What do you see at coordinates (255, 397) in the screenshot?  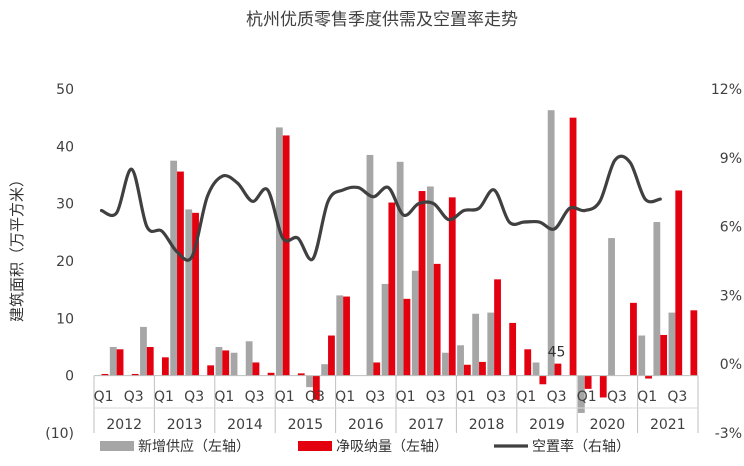 I see `quarter-label-5: Q3` at bounding box center [255, 397].